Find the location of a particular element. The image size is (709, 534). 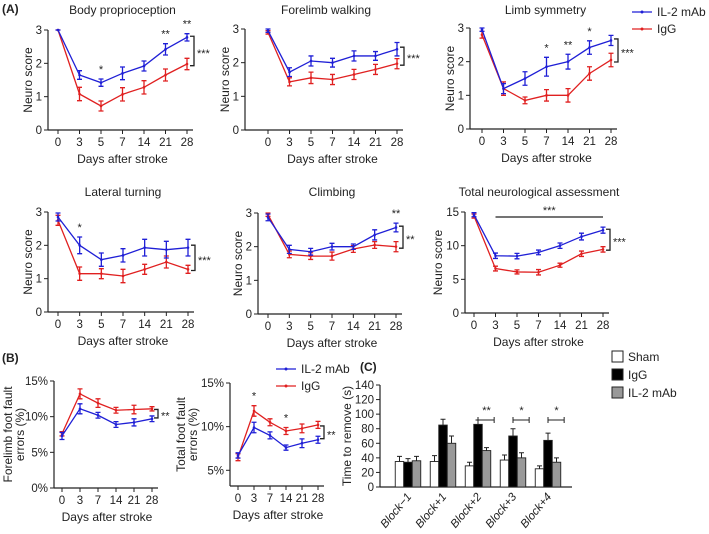

y-tick-label: 60 is located at coordinates (367, 444).